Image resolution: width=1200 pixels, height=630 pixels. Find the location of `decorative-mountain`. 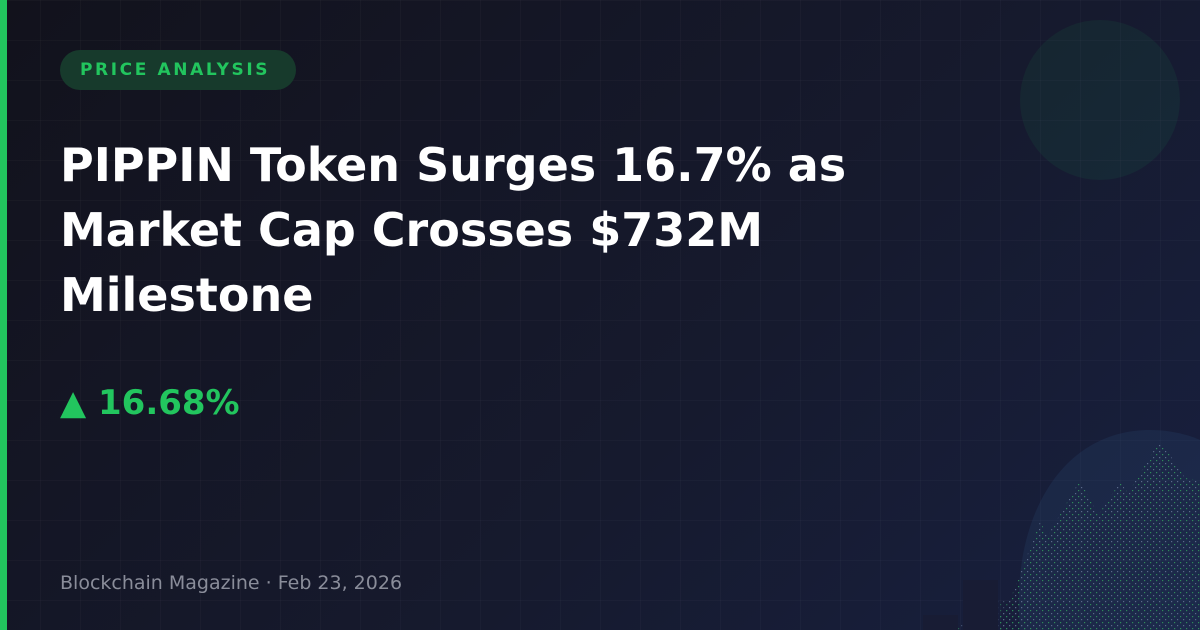

decorative-mountain is located at coordinates (1095, 535).